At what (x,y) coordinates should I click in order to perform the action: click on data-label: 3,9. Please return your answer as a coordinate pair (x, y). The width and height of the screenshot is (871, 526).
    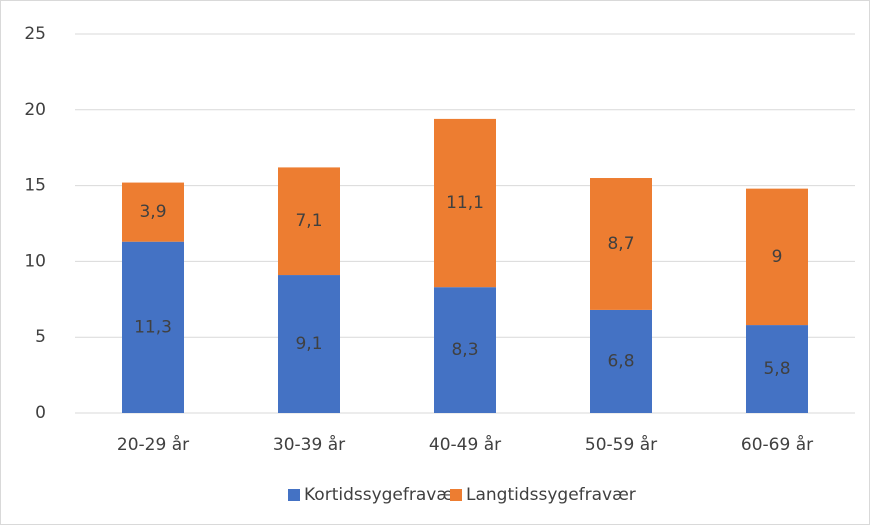
    Looking at the image, I should click on (152, 212).